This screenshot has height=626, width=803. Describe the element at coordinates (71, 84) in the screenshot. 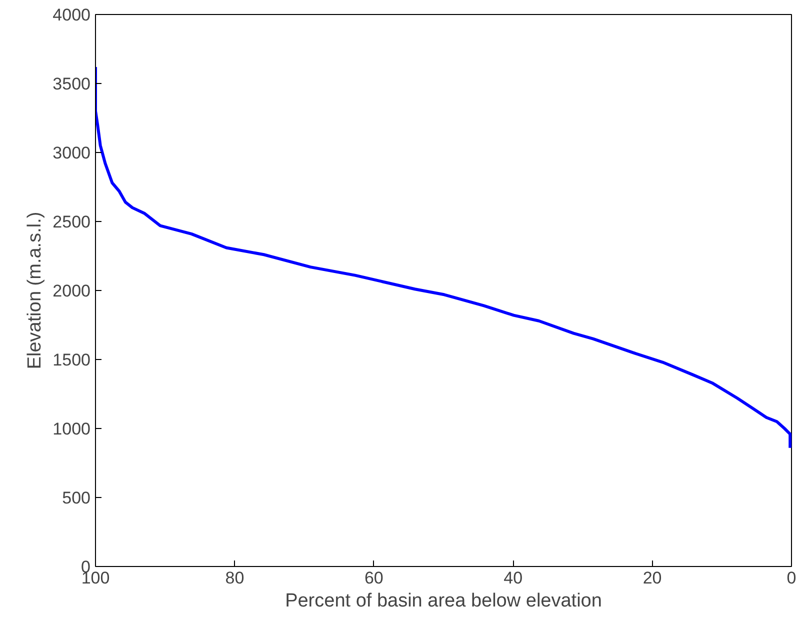

I see `y-tick-label: 3500` at that location.